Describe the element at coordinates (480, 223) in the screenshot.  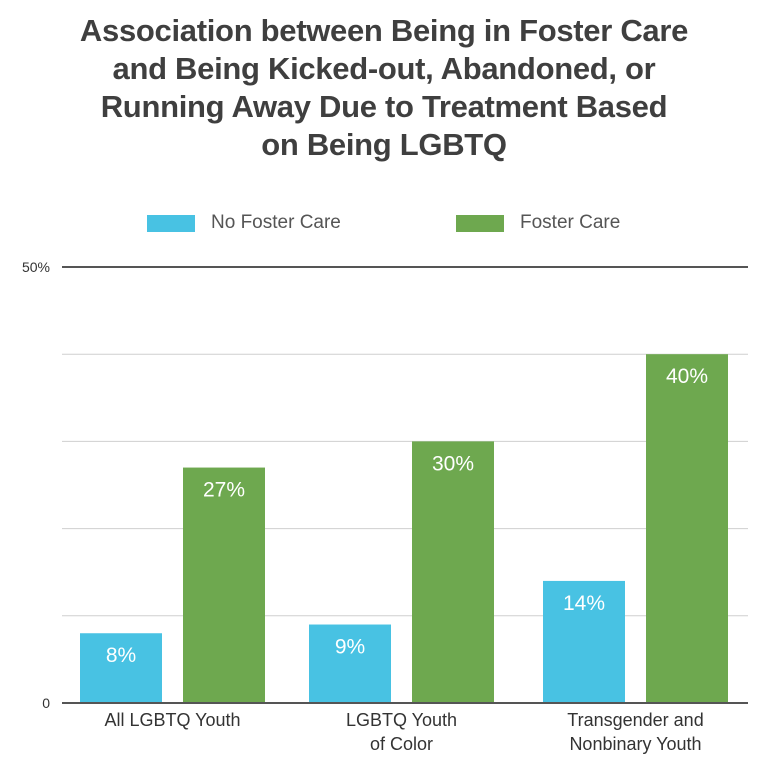
I see `legend-swatch-foster-care` at that location.